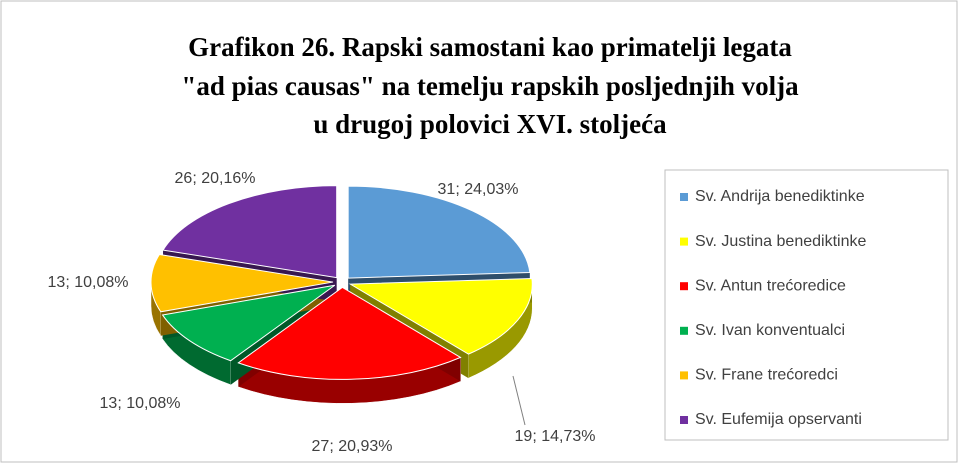 The height and width of the screenshot is (463, 958). Describe the element at coordinates (215, 178) in the screenshot. I see `data-label: 26; 20,16%` at that location.